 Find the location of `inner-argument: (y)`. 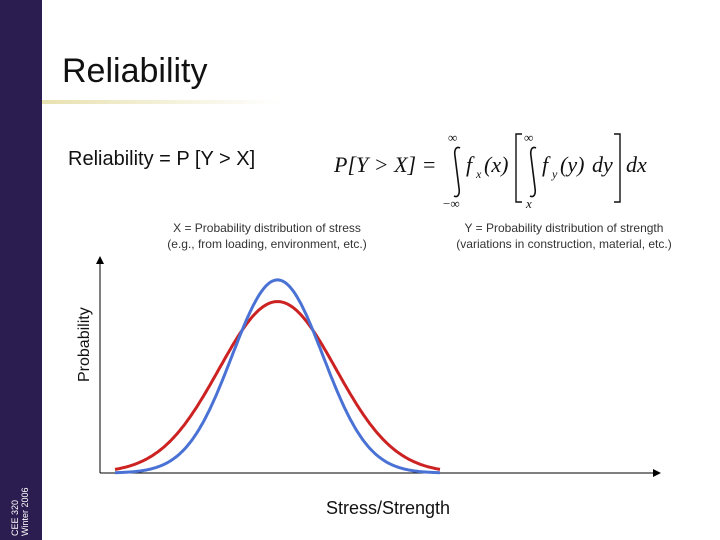

inner-argument: (y) is located at coordinates (572, 164).